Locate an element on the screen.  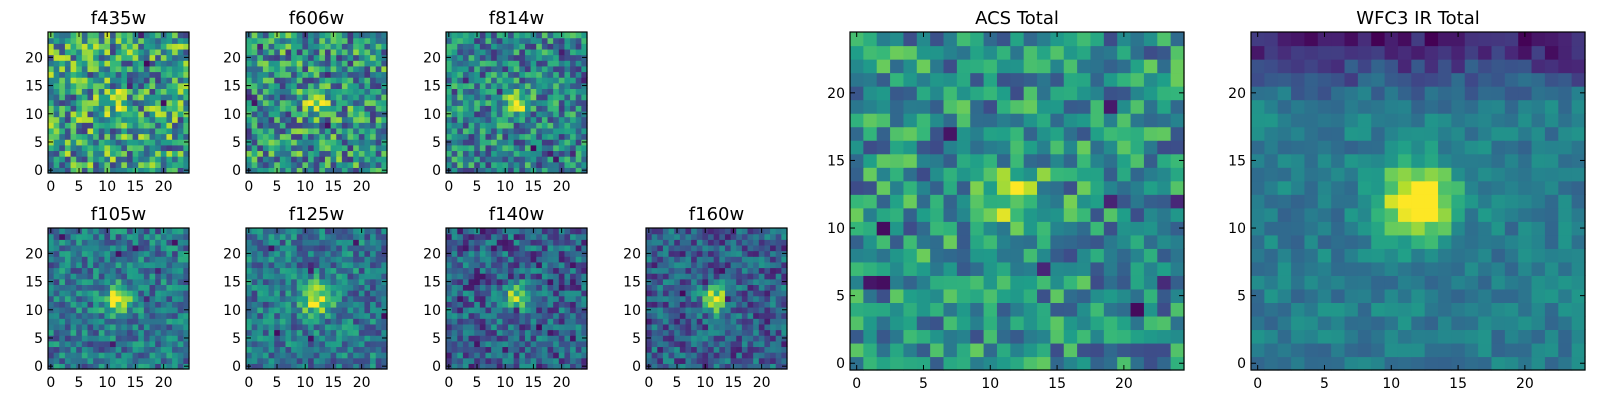
x-tick-label: 20 is located at coordinates (562, 187).